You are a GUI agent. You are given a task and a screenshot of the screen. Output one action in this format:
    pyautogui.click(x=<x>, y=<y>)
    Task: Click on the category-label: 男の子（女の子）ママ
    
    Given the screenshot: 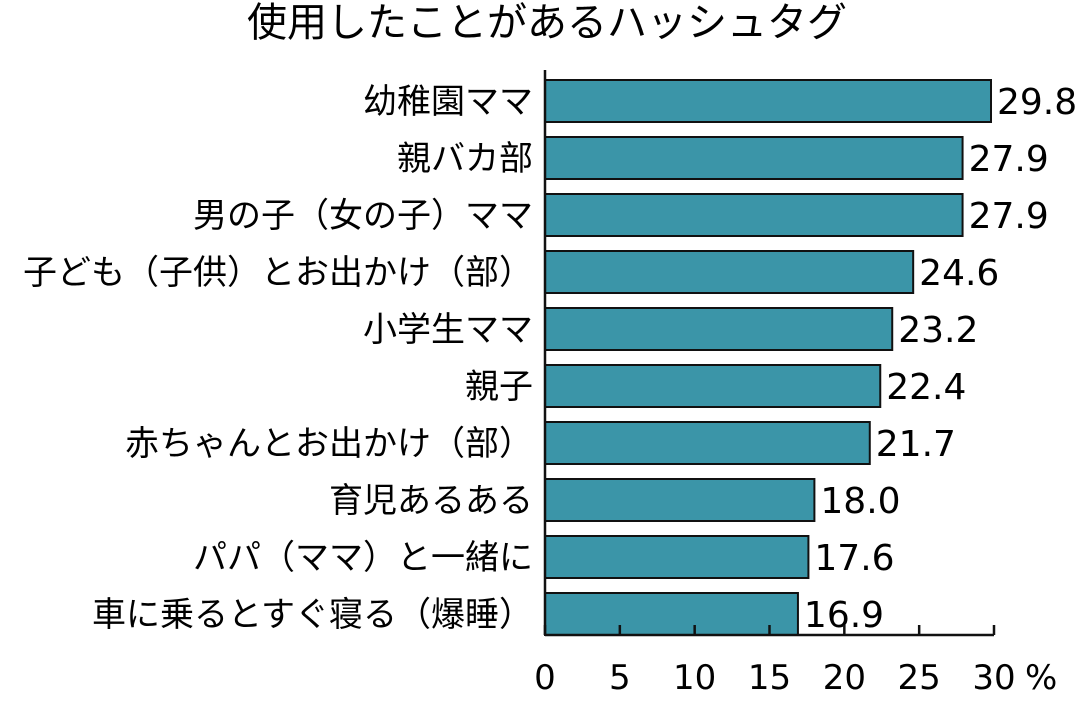 What is the action you would take?
    pyautogui.click(x=363, y=216)
    